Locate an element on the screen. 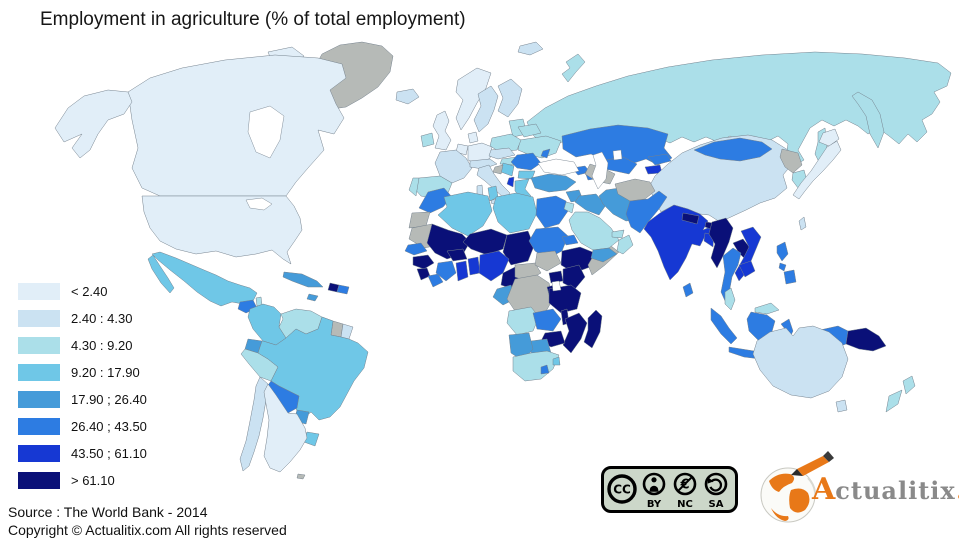  country-tanzania is located at coordinates (565, 299).